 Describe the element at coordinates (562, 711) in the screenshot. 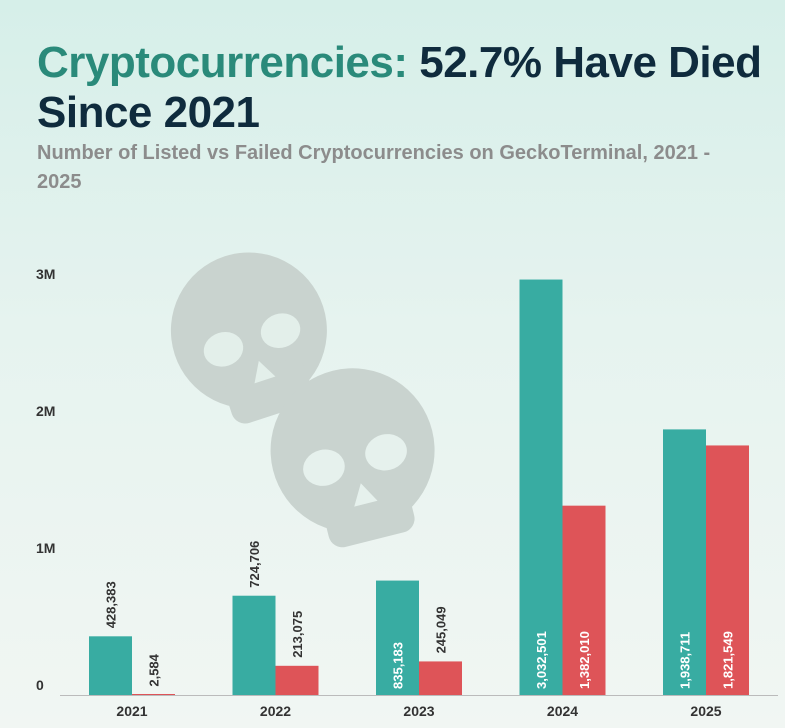

I see `x-tick-label: 2024` at that location.